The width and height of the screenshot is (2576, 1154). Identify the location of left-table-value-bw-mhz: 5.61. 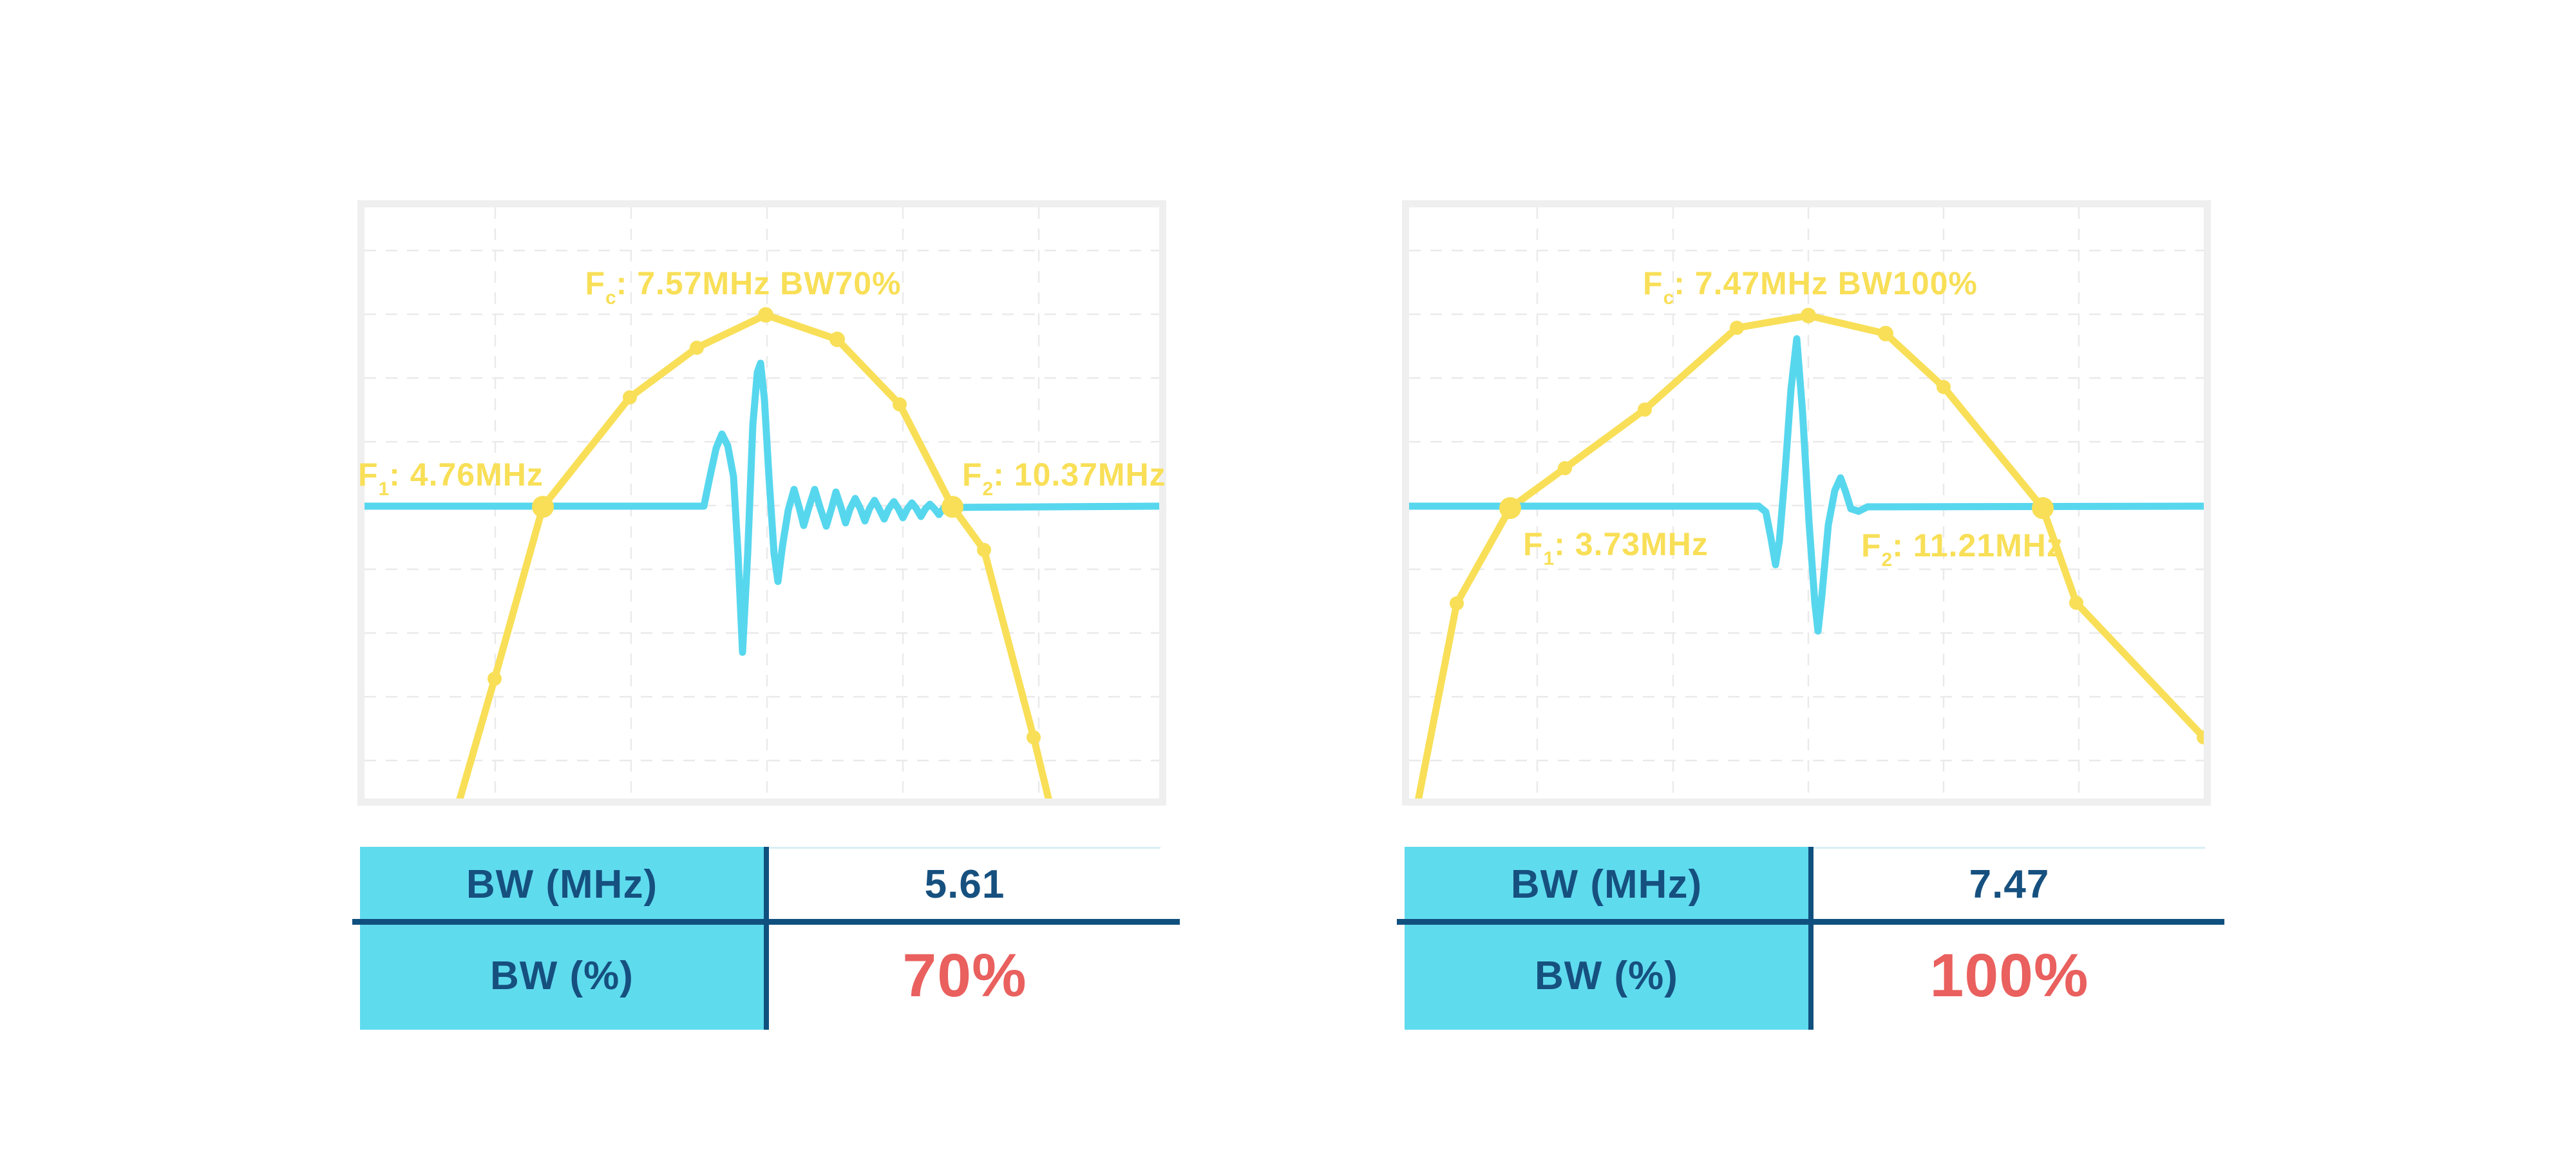
(965, 884).